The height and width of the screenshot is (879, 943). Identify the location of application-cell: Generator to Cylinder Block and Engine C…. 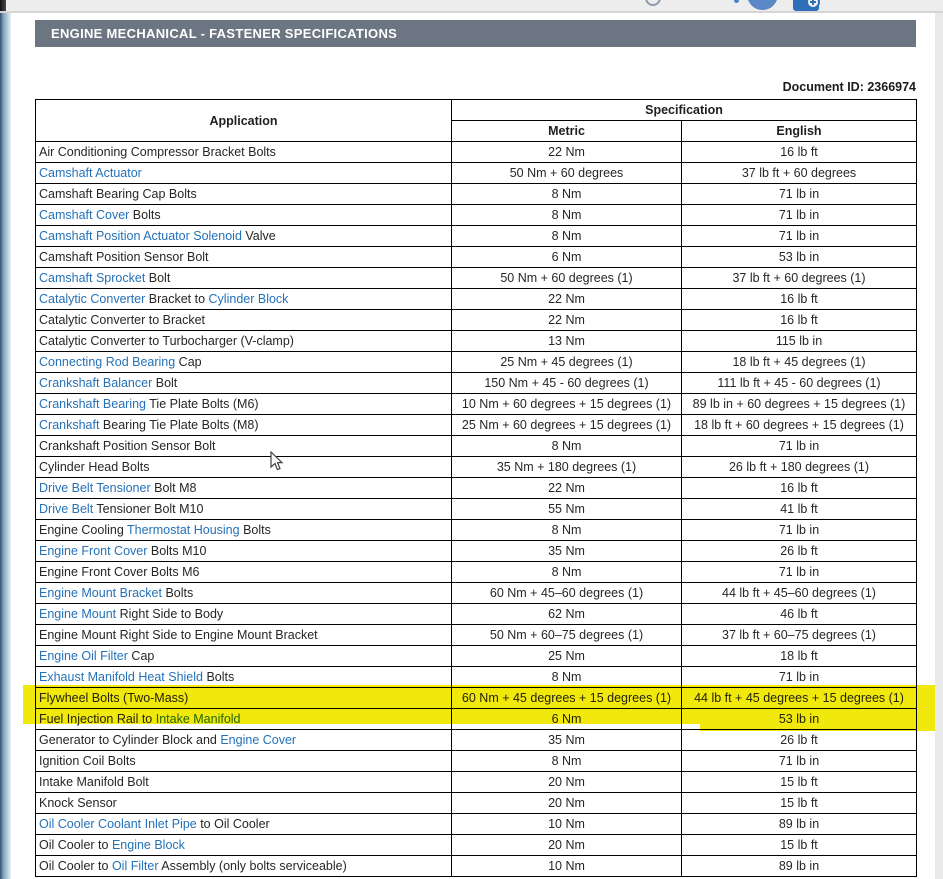
(243, 740).